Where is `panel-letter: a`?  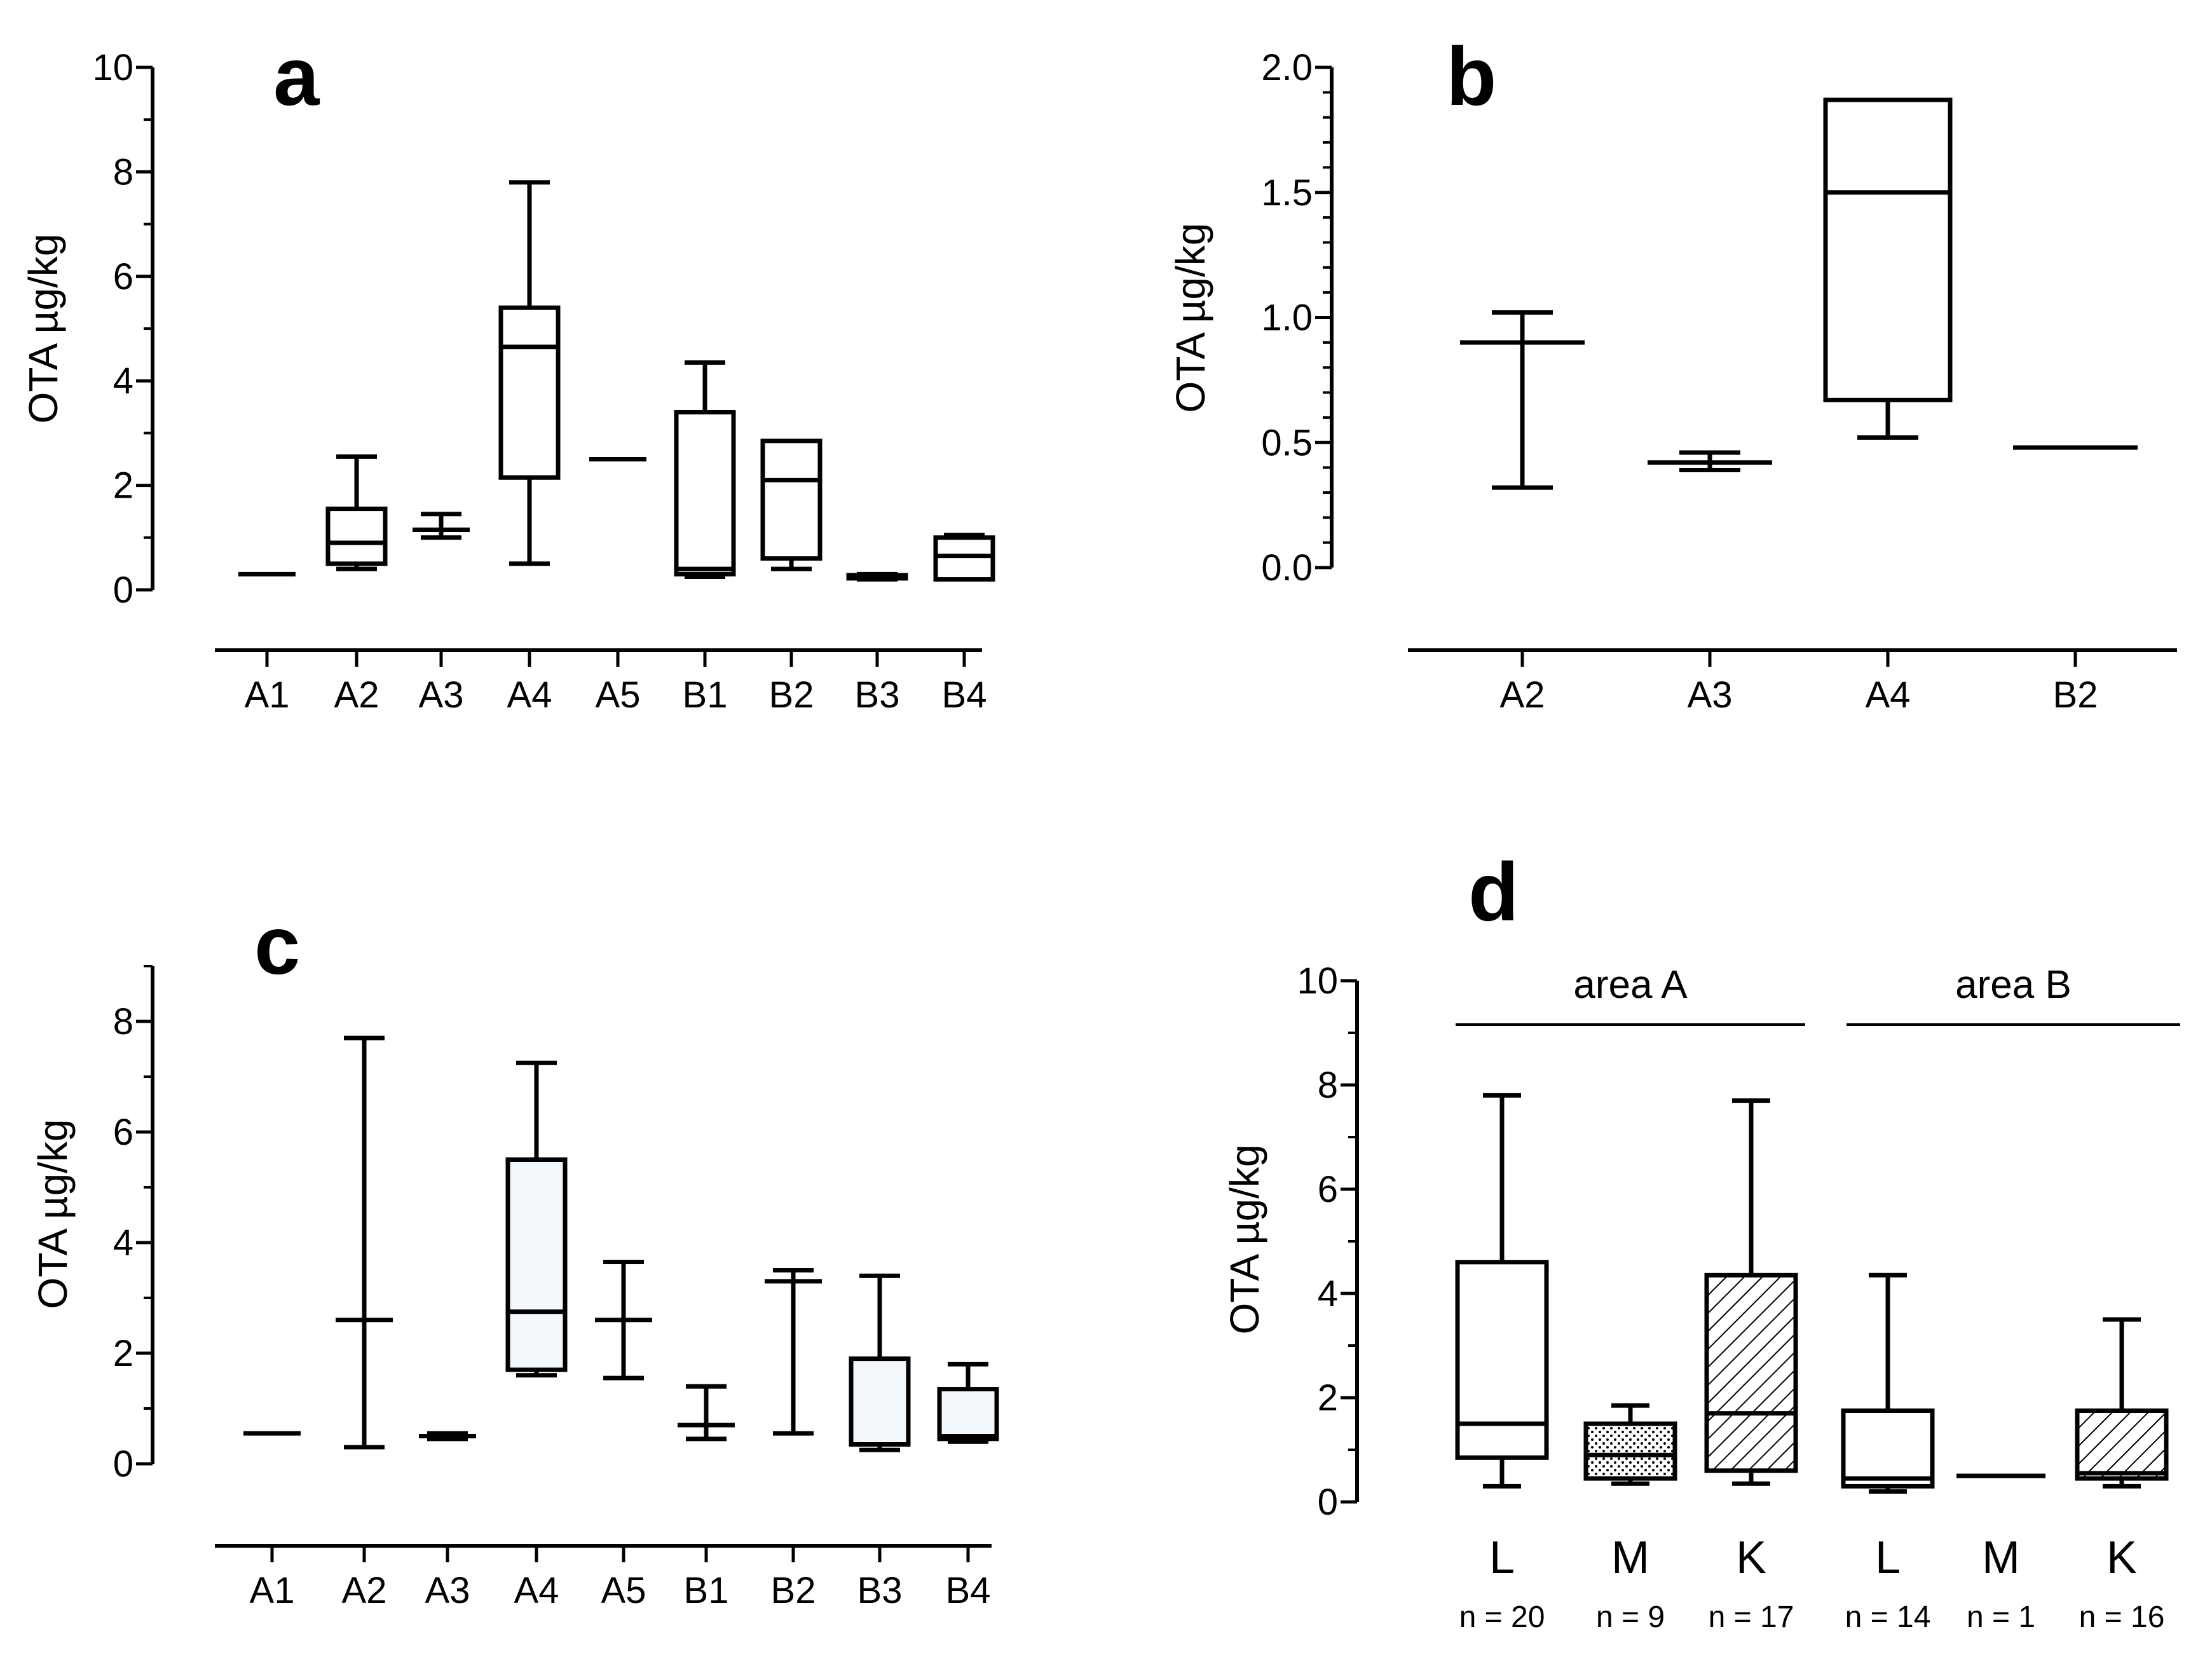
panel-letter: a is located at coordinates (296, 76).